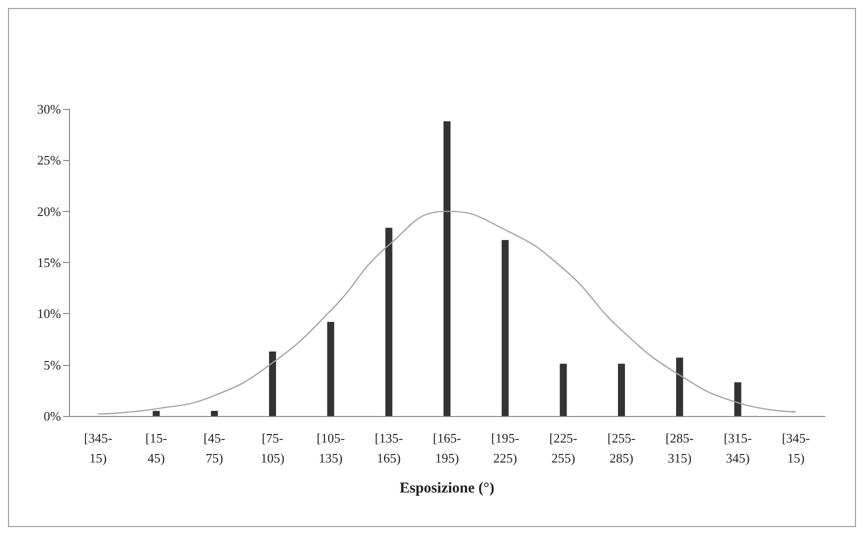  Describe the element at coordinates (505, 448) in the screenshot. I see `x-tick-label: [195-225)` at that location.